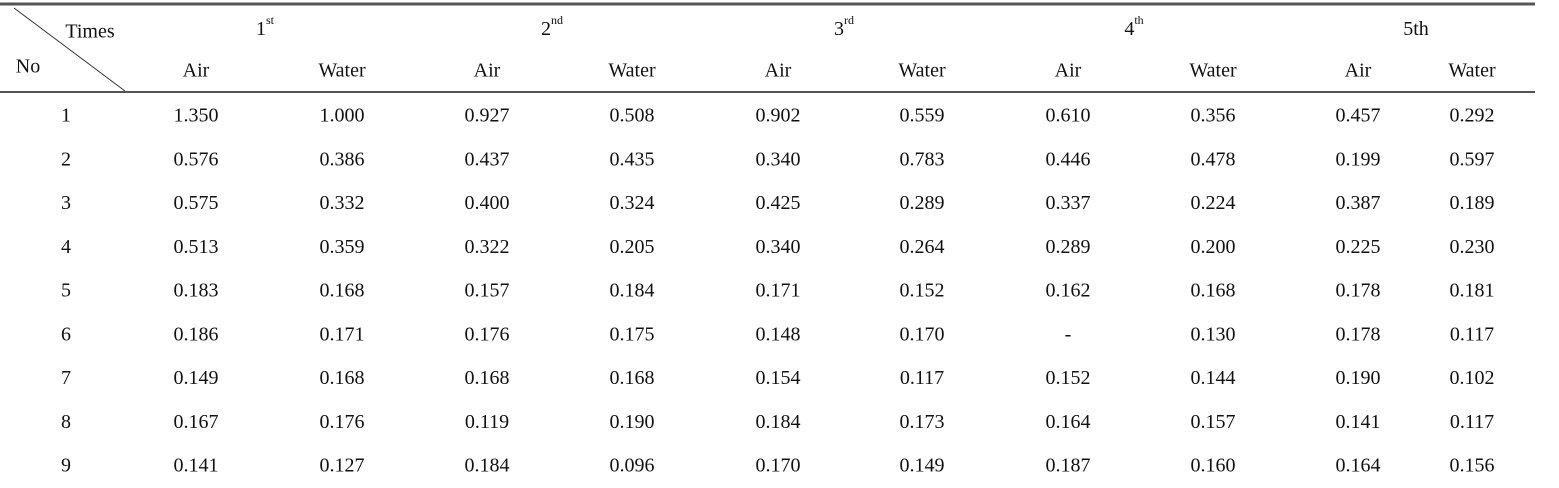 Image resolution: width=1559 pixels, height=488 pixels. Describe the element at coordinates (1472, 466) in the screenshot. I see `cell: 0.156` at that location.